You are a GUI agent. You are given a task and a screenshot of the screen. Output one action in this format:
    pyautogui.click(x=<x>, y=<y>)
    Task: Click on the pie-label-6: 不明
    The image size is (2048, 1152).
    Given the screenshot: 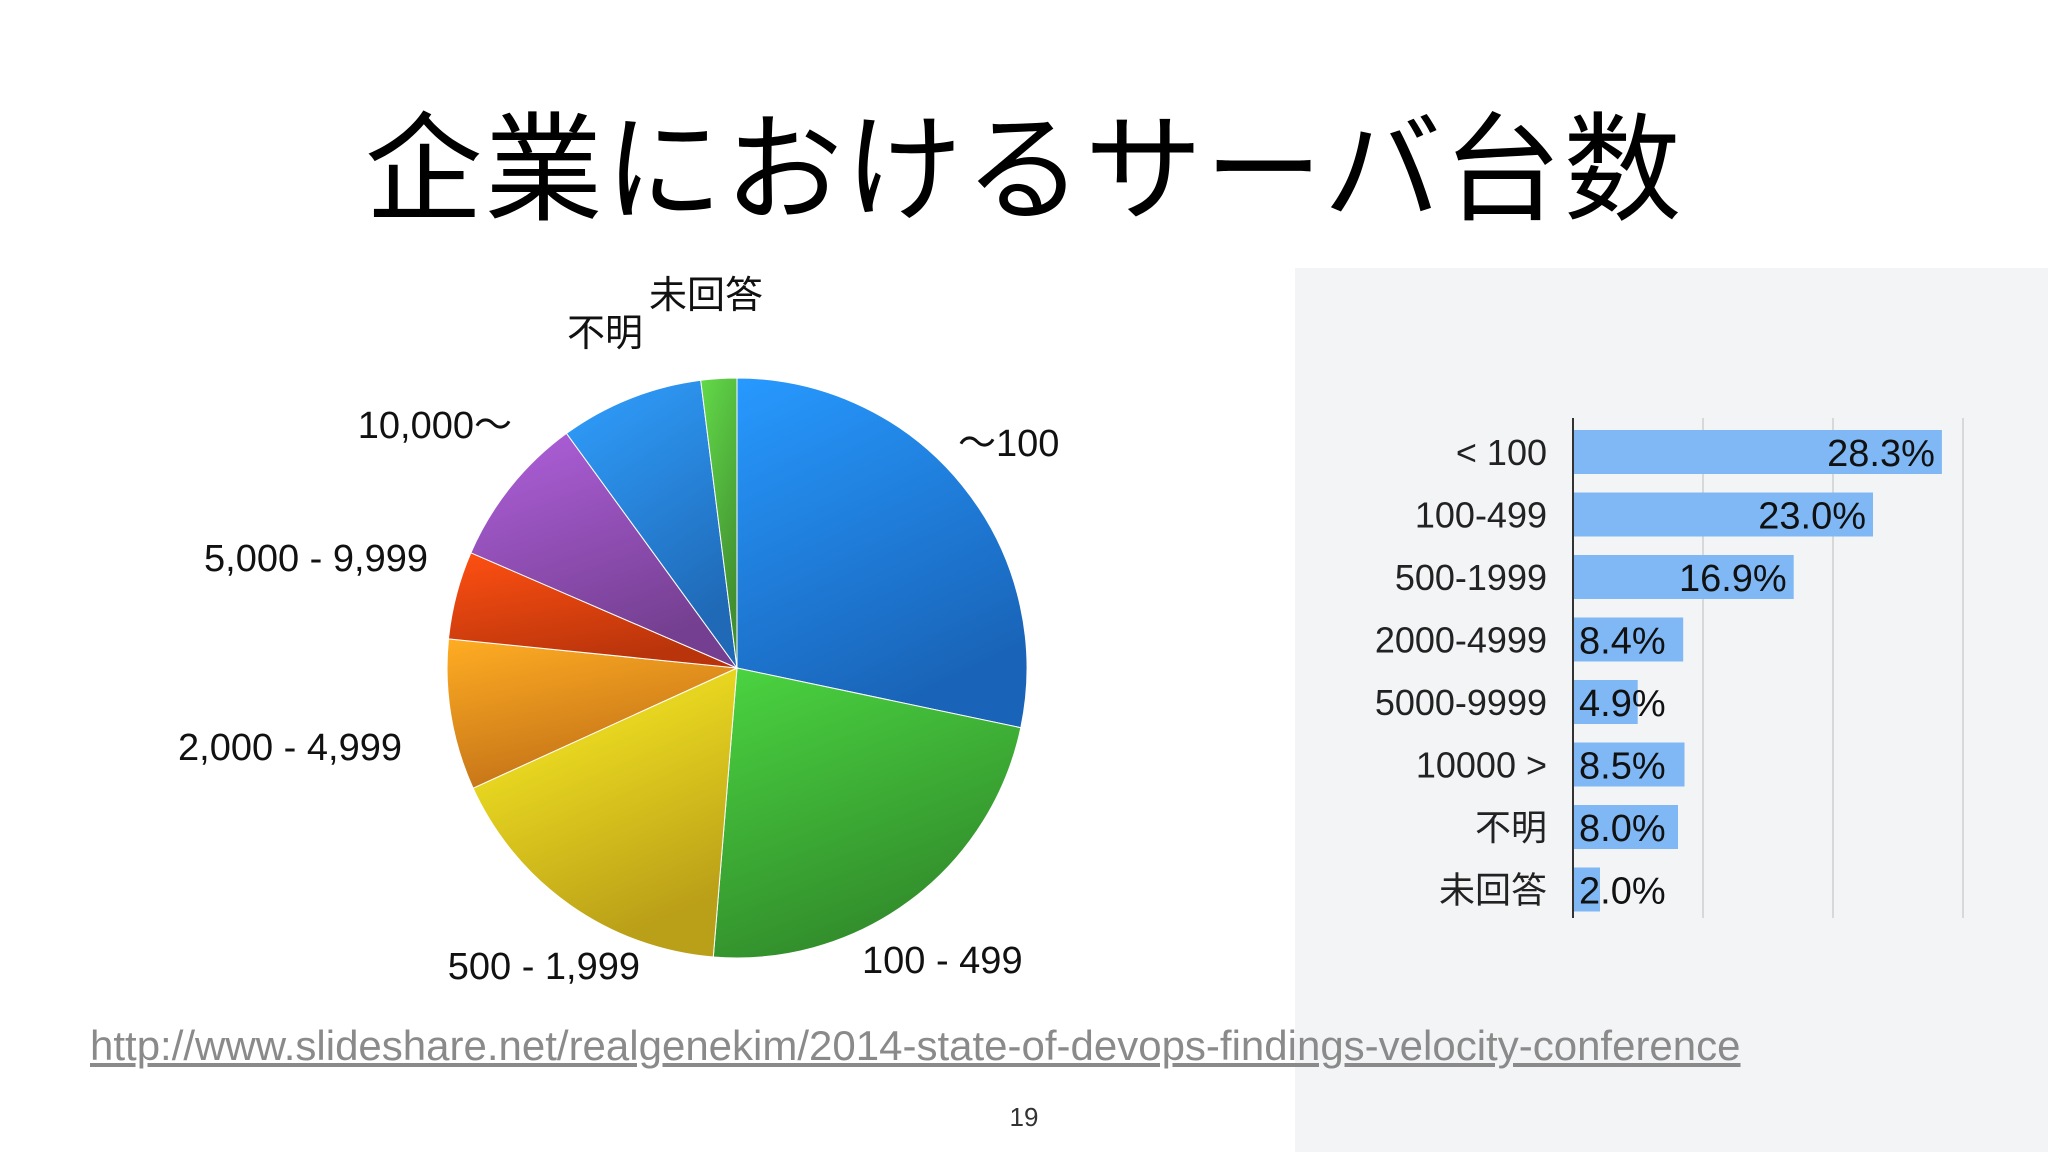 What is the action you would take?
    pyautogui.click(x=605, y=334)
    